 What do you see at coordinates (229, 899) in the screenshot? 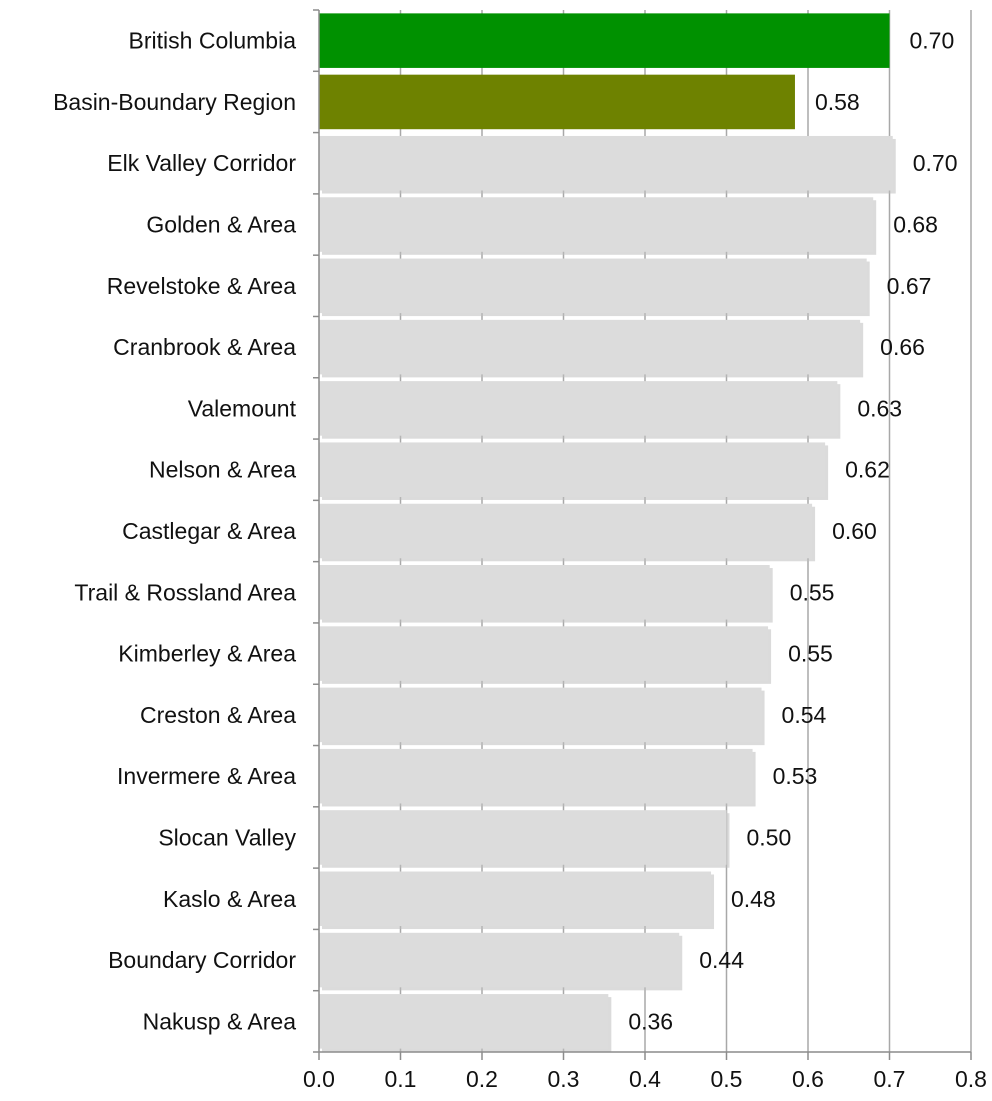
I see `category-label: Kaslo & Area` at bounding box center [229, 899].